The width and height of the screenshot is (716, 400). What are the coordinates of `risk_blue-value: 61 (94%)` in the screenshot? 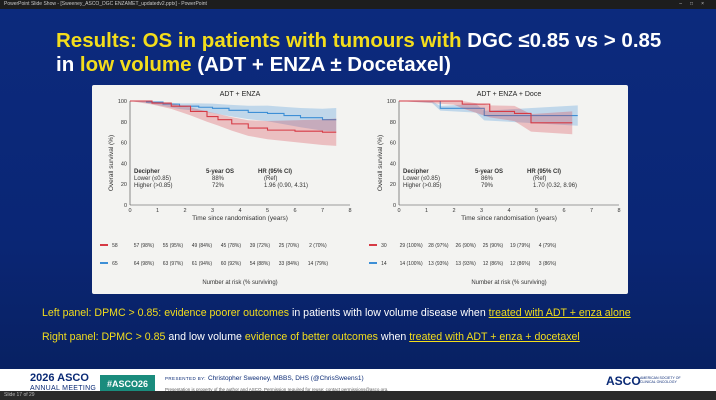 It's located at (202, 264).